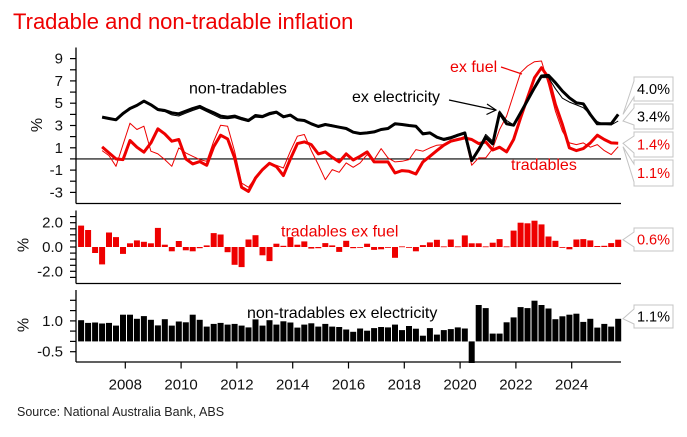  Describe the element at coordinates (653, 241) in the screenshot. I see `callout-value: 0.6%` at that location.